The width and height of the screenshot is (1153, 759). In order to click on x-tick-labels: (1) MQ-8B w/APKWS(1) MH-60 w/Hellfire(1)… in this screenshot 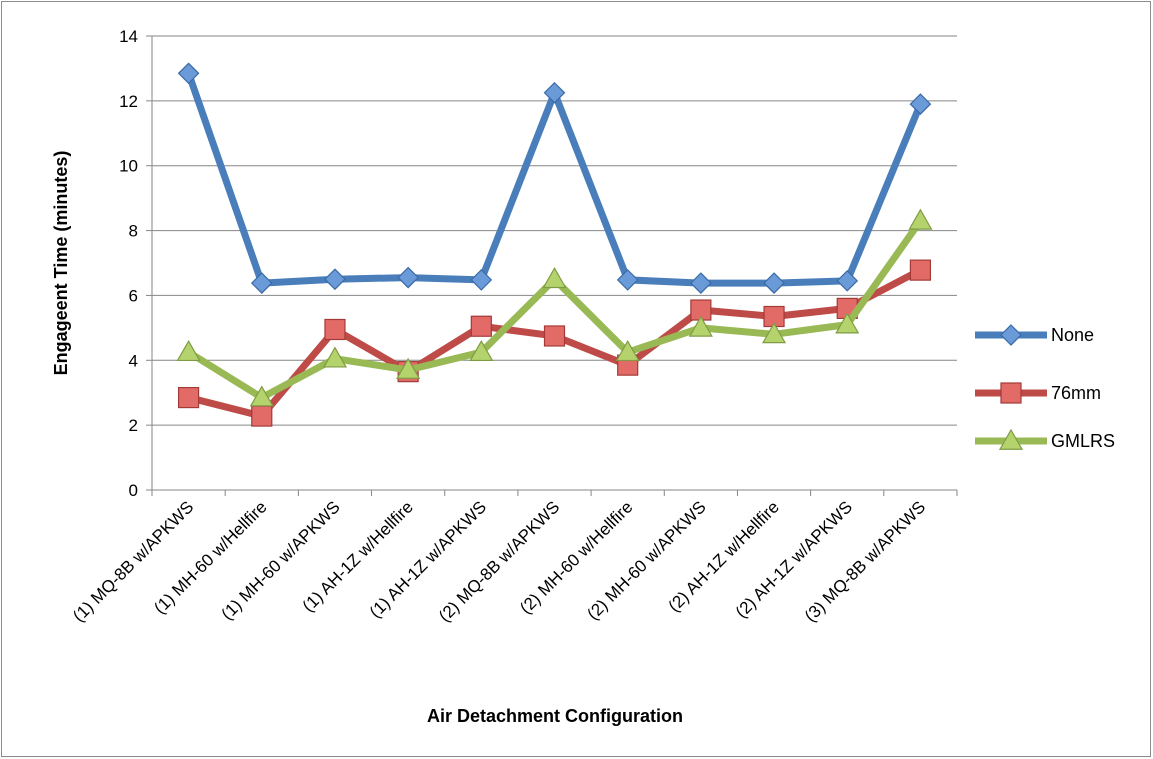, I will do `click(499, 561)`.